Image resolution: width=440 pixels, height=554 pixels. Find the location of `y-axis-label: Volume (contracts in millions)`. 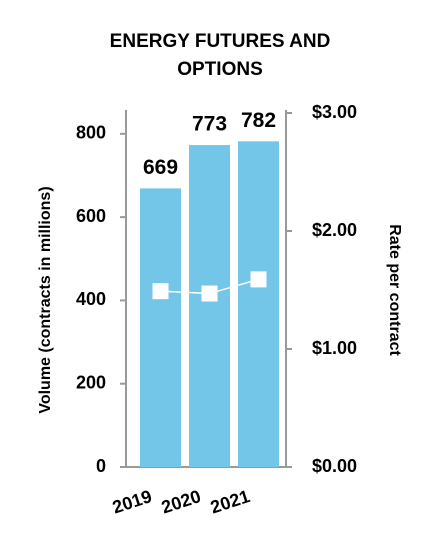

y-axis-label: Volume (contracts in millions) is located at coordinates (45, 299).